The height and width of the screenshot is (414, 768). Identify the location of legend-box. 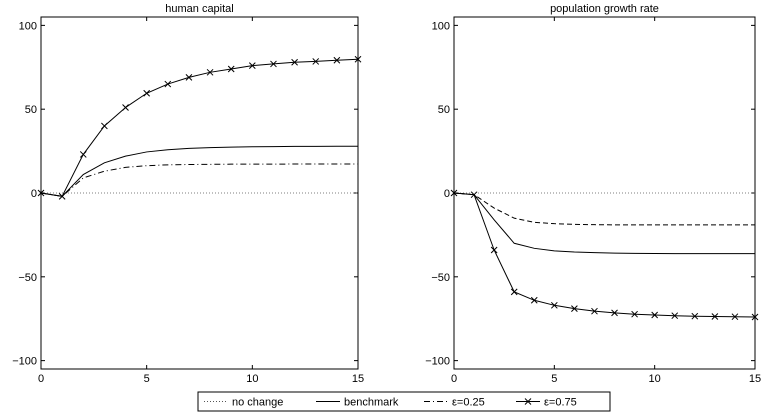
(404, 401).